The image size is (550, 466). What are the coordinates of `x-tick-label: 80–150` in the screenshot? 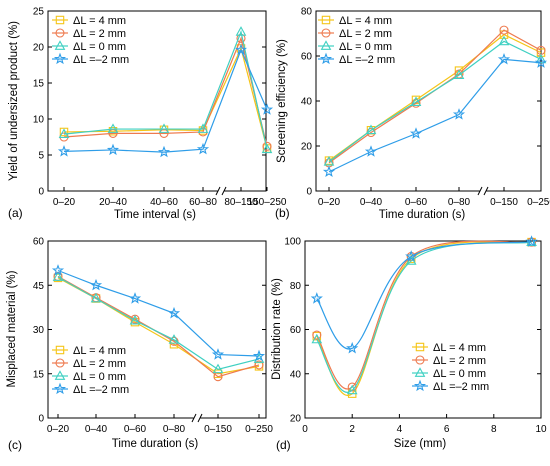 It's located at (241, 202).